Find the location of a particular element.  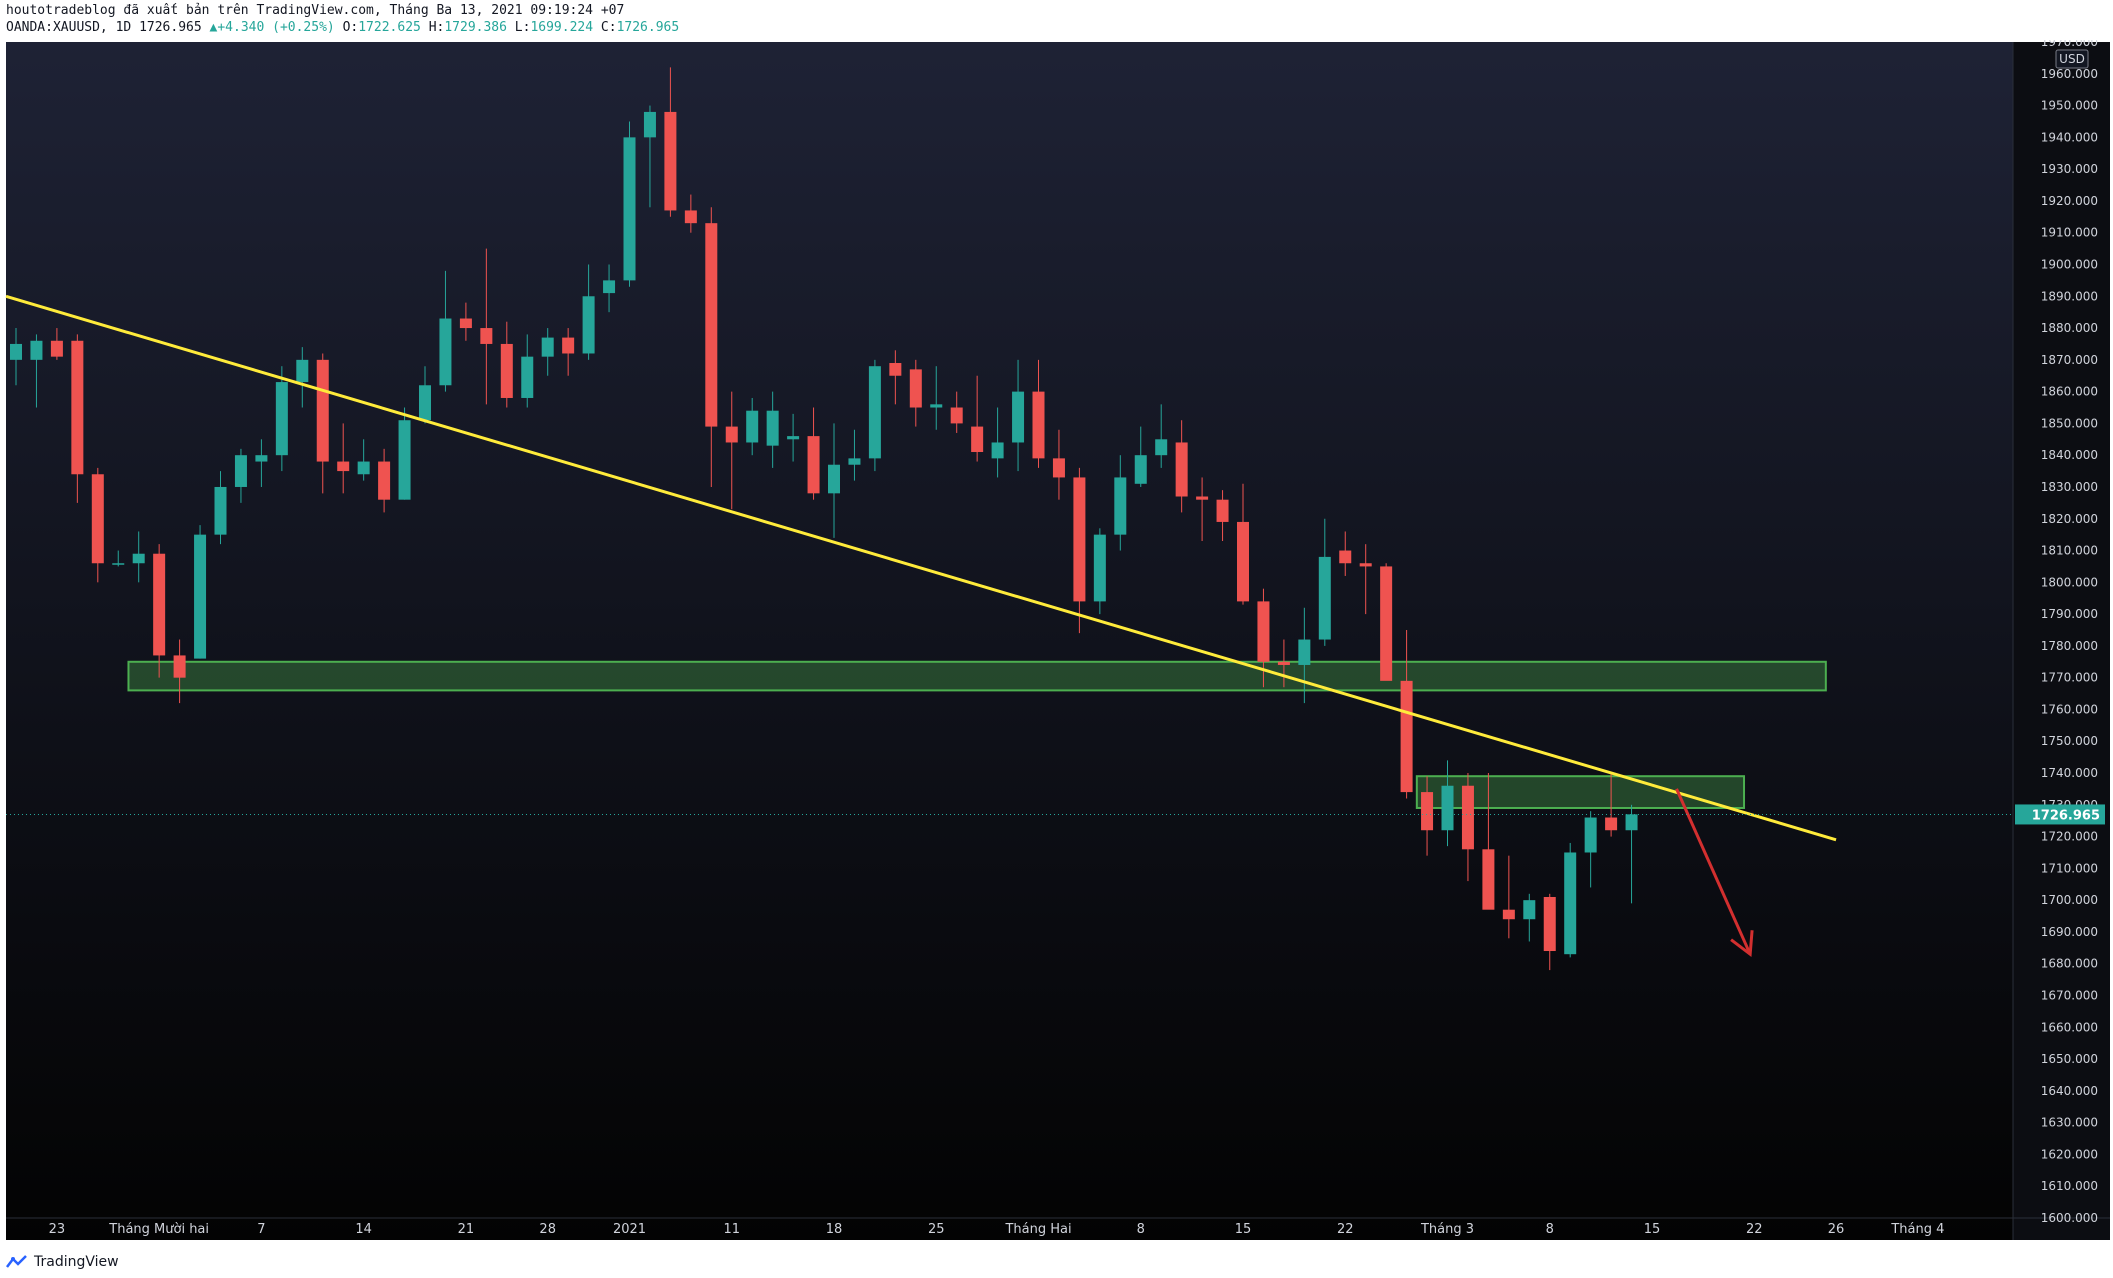

currency-label: USD is located at coordinates (2072, 59).